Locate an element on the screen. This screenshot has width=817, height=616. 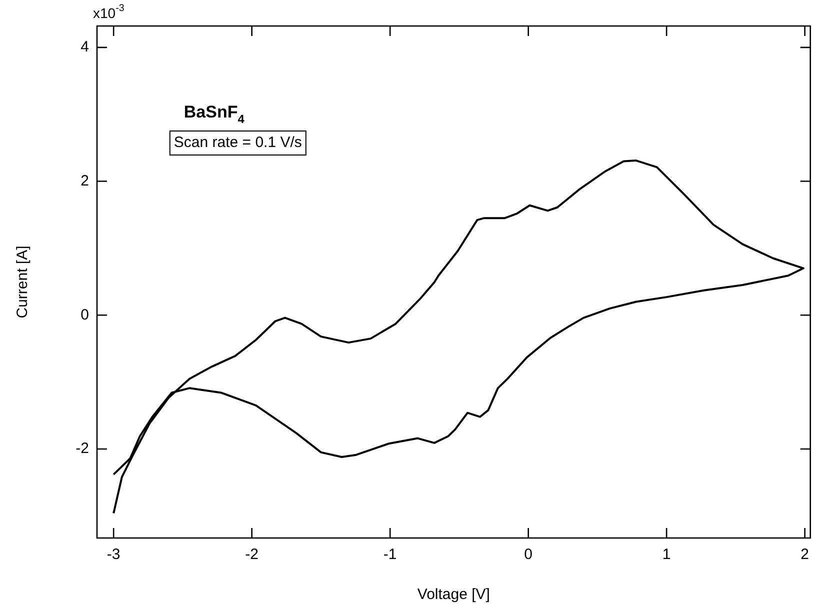
y-tick-label: 0 is located at coordinates (84, 315).